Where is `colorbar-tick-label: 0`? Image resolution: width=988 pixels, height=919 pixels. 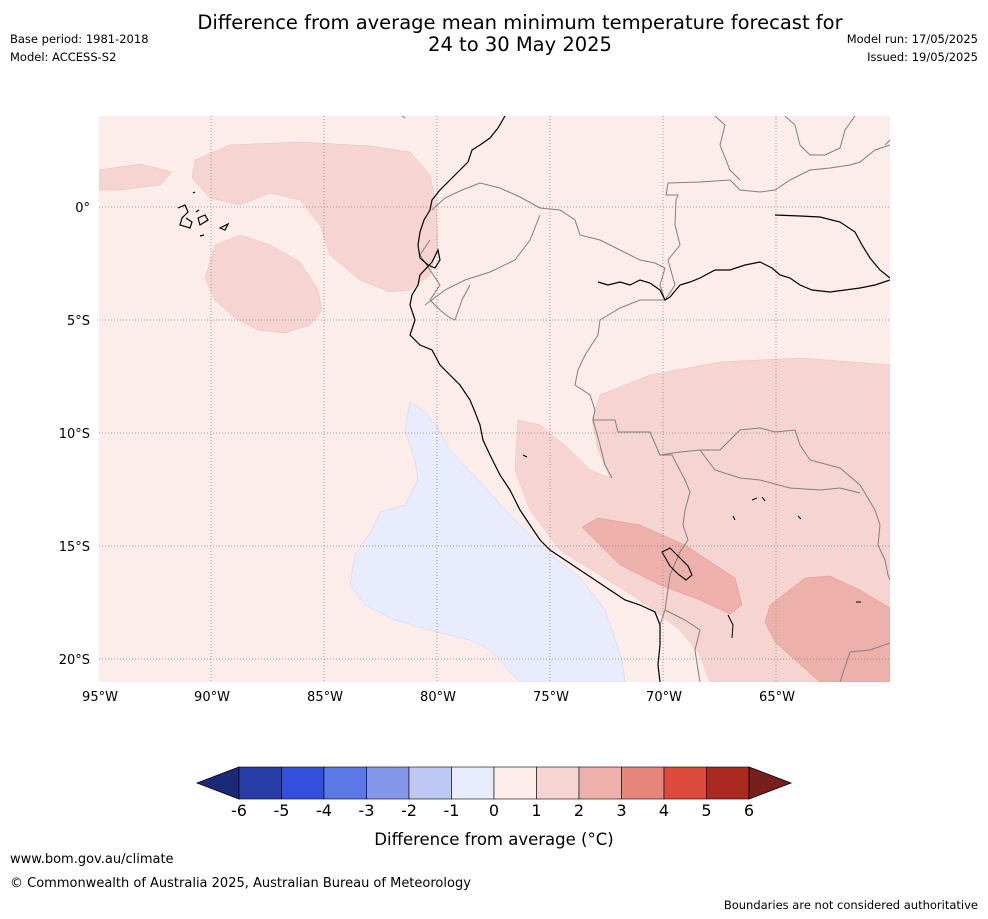
colorbar-tick-label: 0 is located at coordinates (494, 810).